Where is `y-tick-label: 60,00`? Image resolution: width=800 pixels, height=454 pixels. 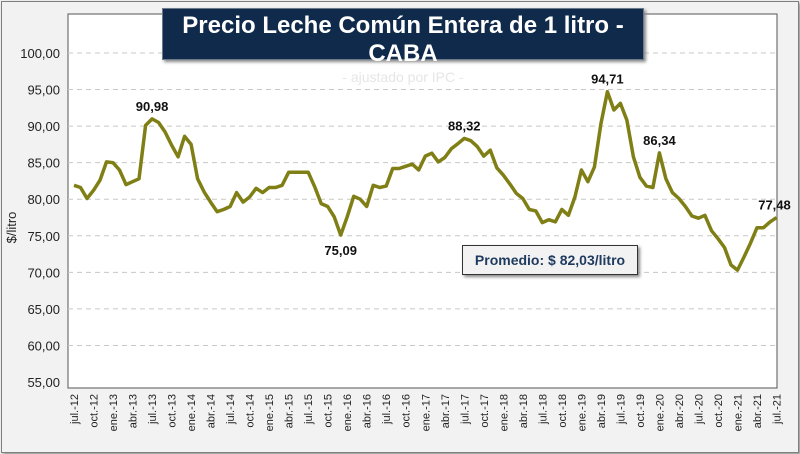
y-tick-label: 60,00 is located at coordinates (43, 345).